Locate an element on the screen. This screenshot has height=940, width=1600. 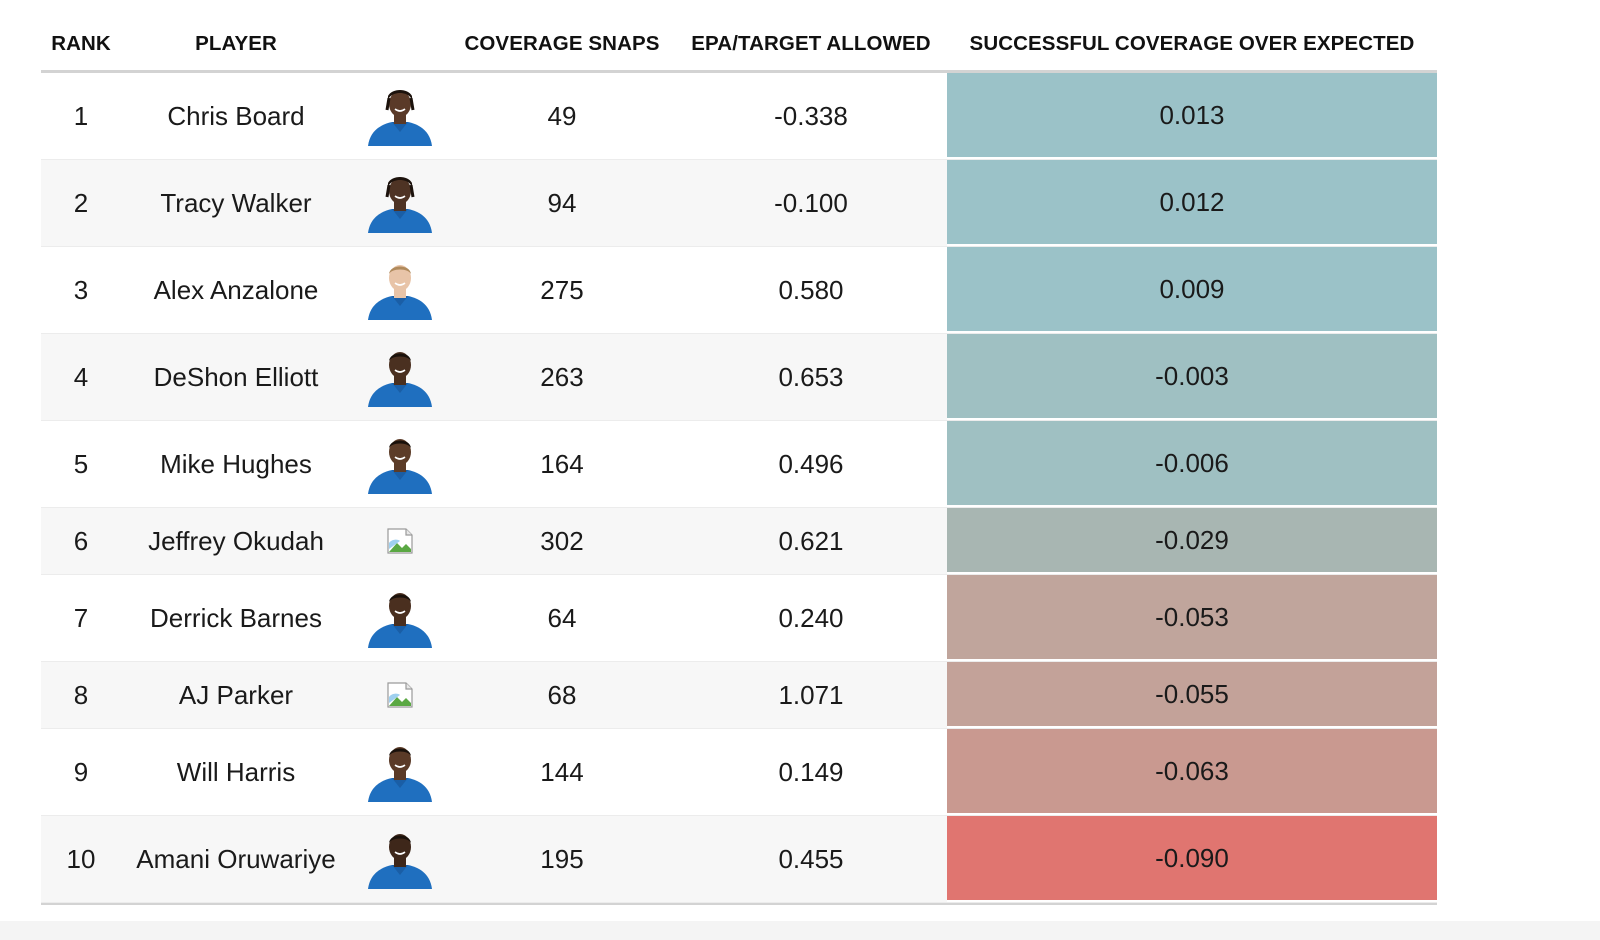
epa-target-allowed-cell: 0.496 is located at coordinates (811, 463).